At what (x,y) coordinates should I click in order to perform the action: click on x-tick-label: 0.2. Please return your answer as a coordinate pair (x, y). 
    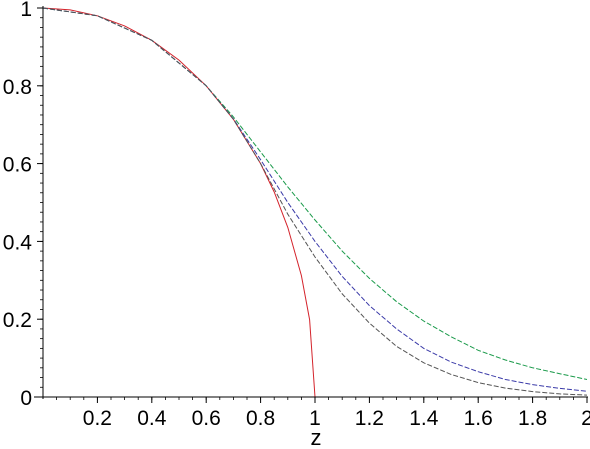
    Looking at the image, I should click on (97, 418).